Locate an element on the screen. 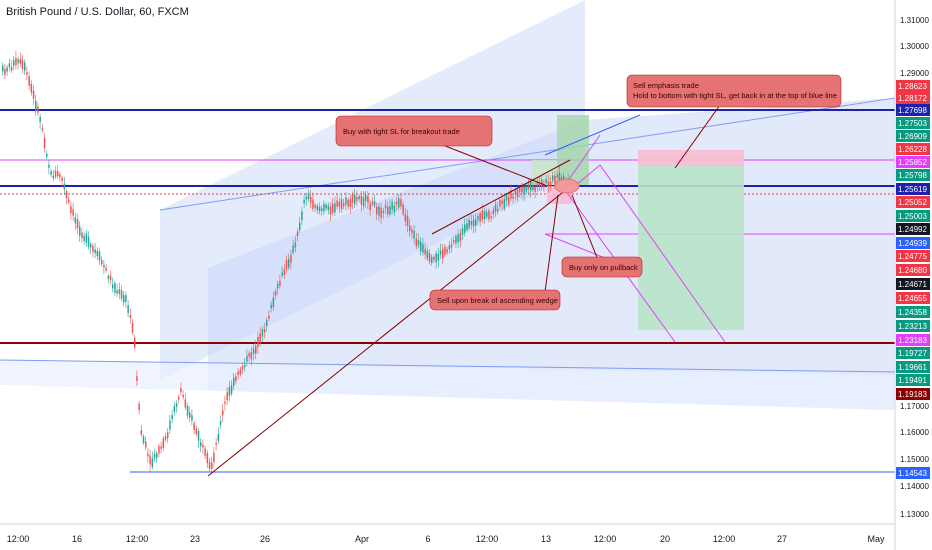 This screenshot has height=550, width=932. x-tick-label: May is located at coordinates (876, 539).